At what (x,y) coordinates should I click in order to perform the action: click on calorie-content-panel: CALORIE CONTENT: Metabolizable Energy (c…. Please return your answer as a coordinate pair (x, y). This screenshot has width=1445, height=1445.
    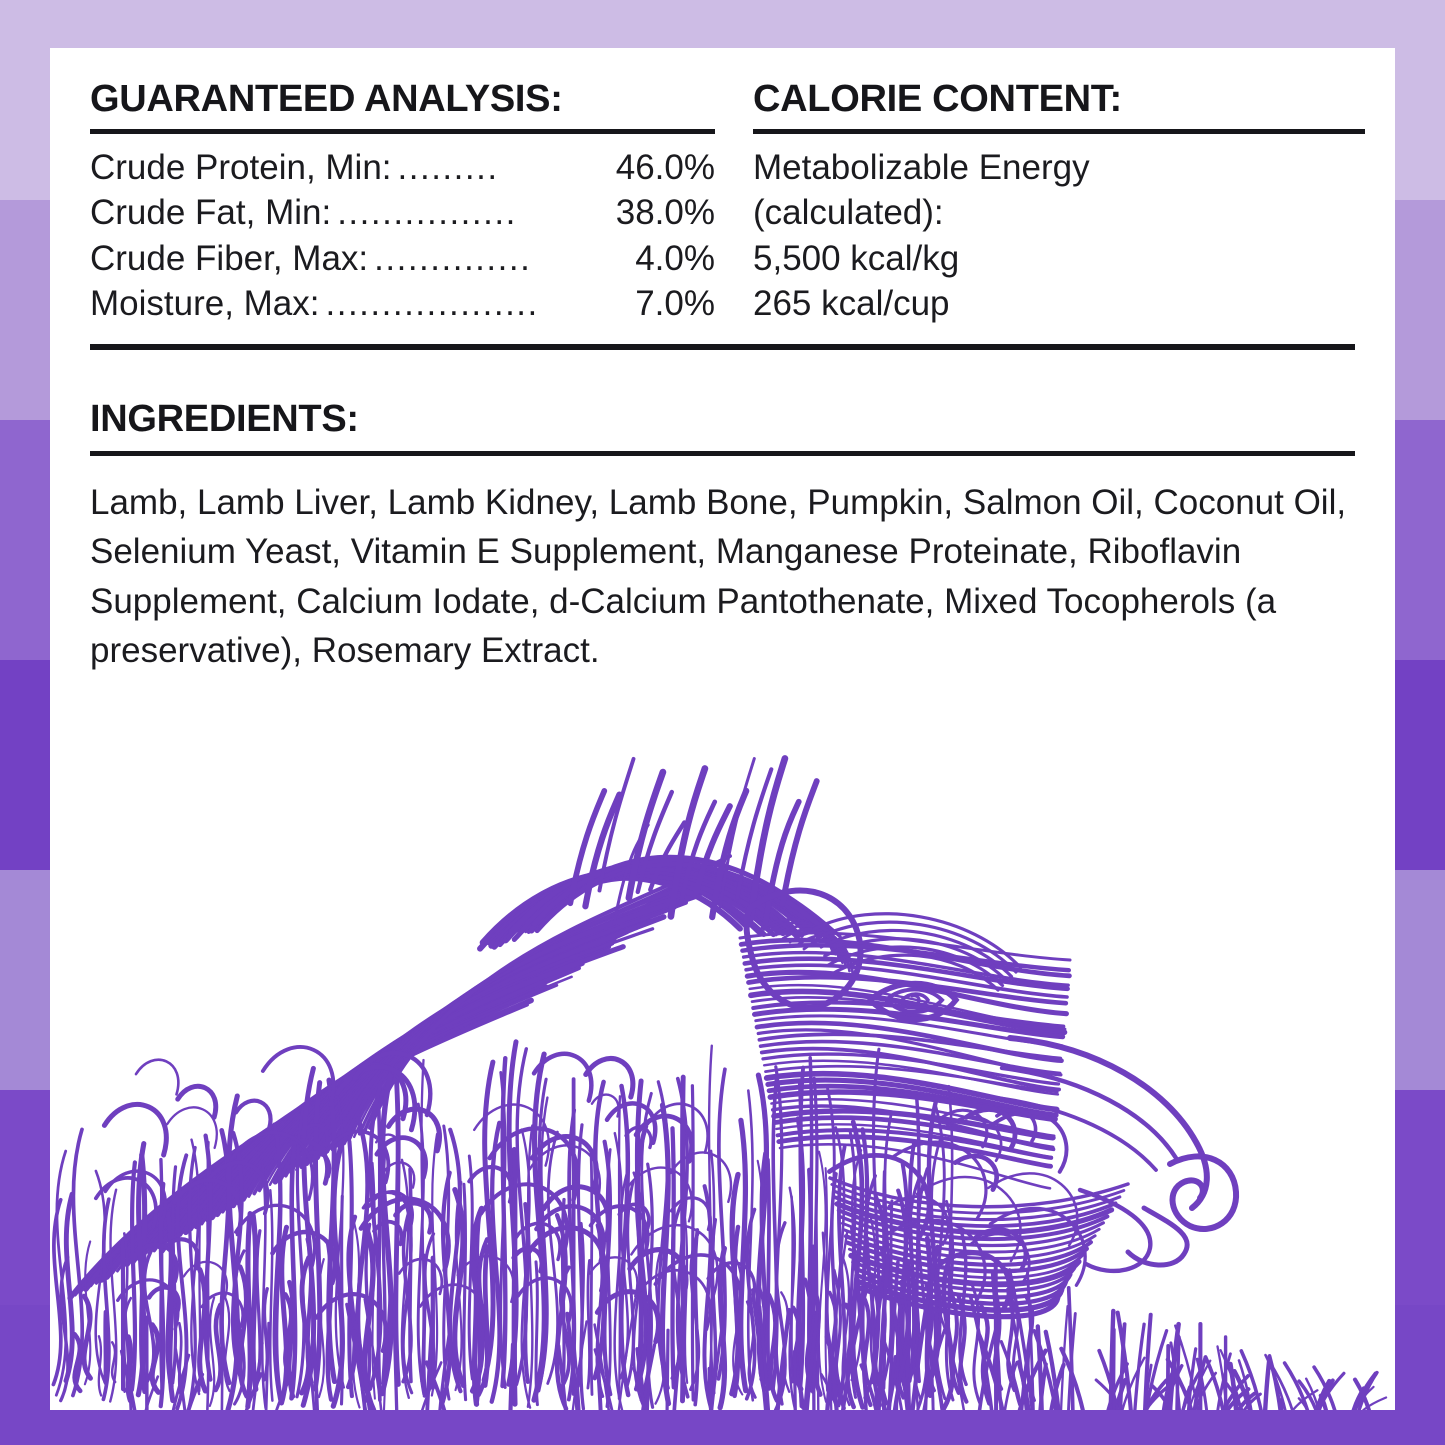
    Looking at the image, I should click on (1074, 187).